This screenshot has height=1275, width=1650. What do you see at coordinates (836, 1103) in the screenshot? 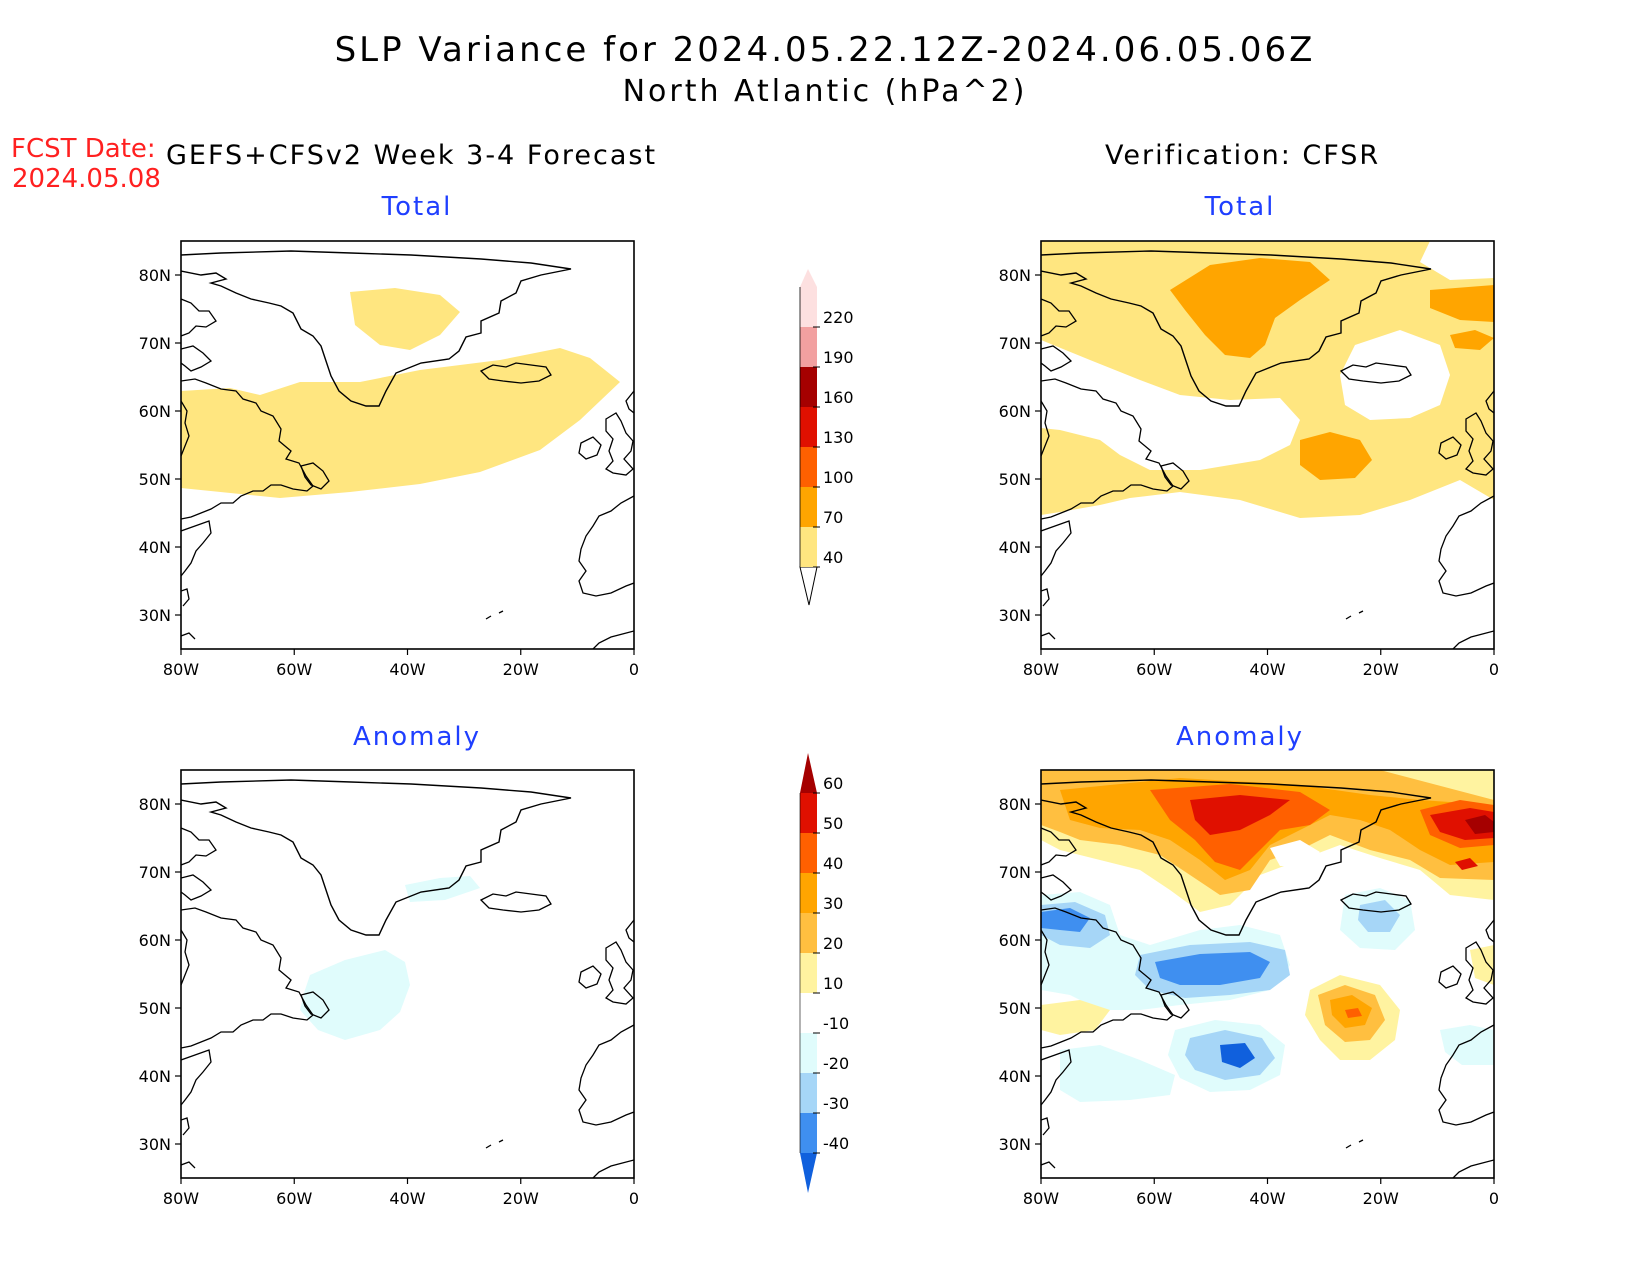
I see `colorbar-label: -30` at bounding box center [836, 1103].